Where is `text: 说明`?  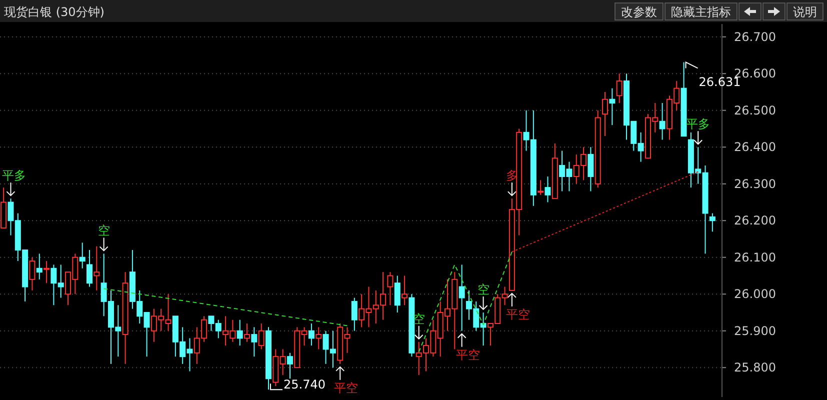 text: 说明 is located at coordinates (805, 12).